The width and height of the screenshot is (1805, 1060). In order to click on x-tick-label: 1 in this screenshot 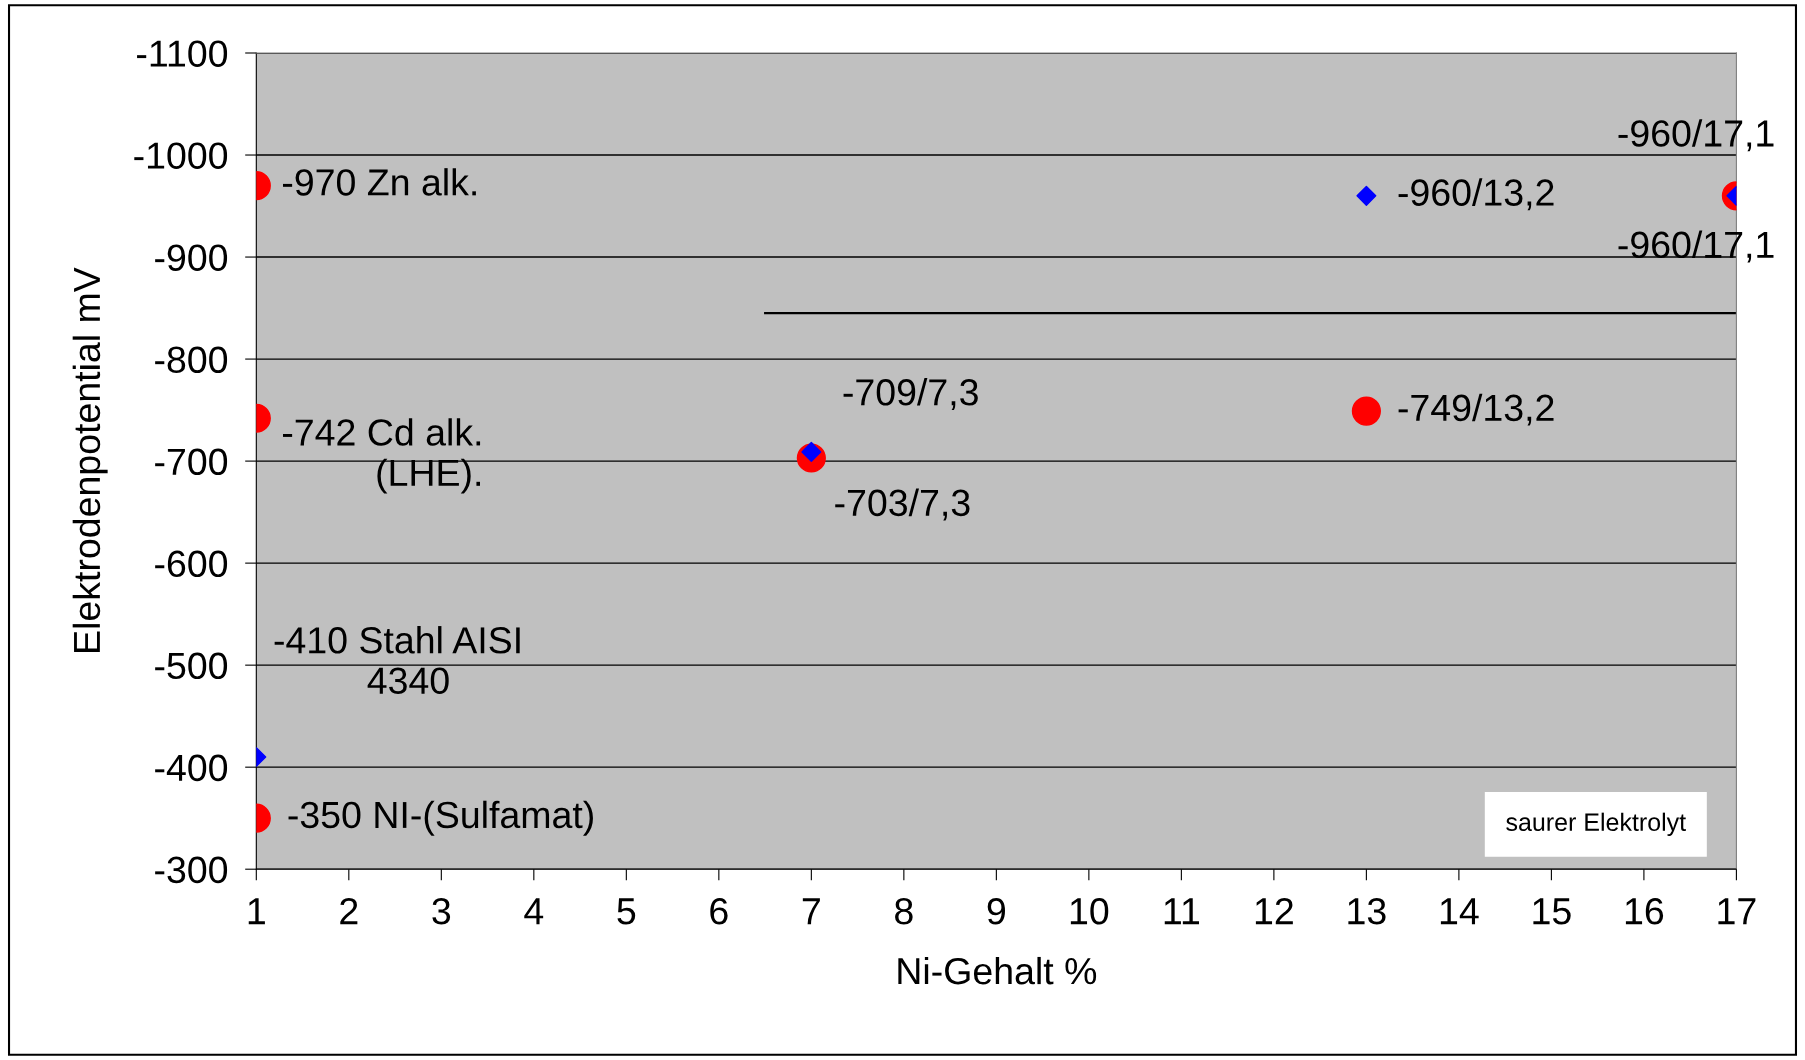, I will do `click(256, 911)`.